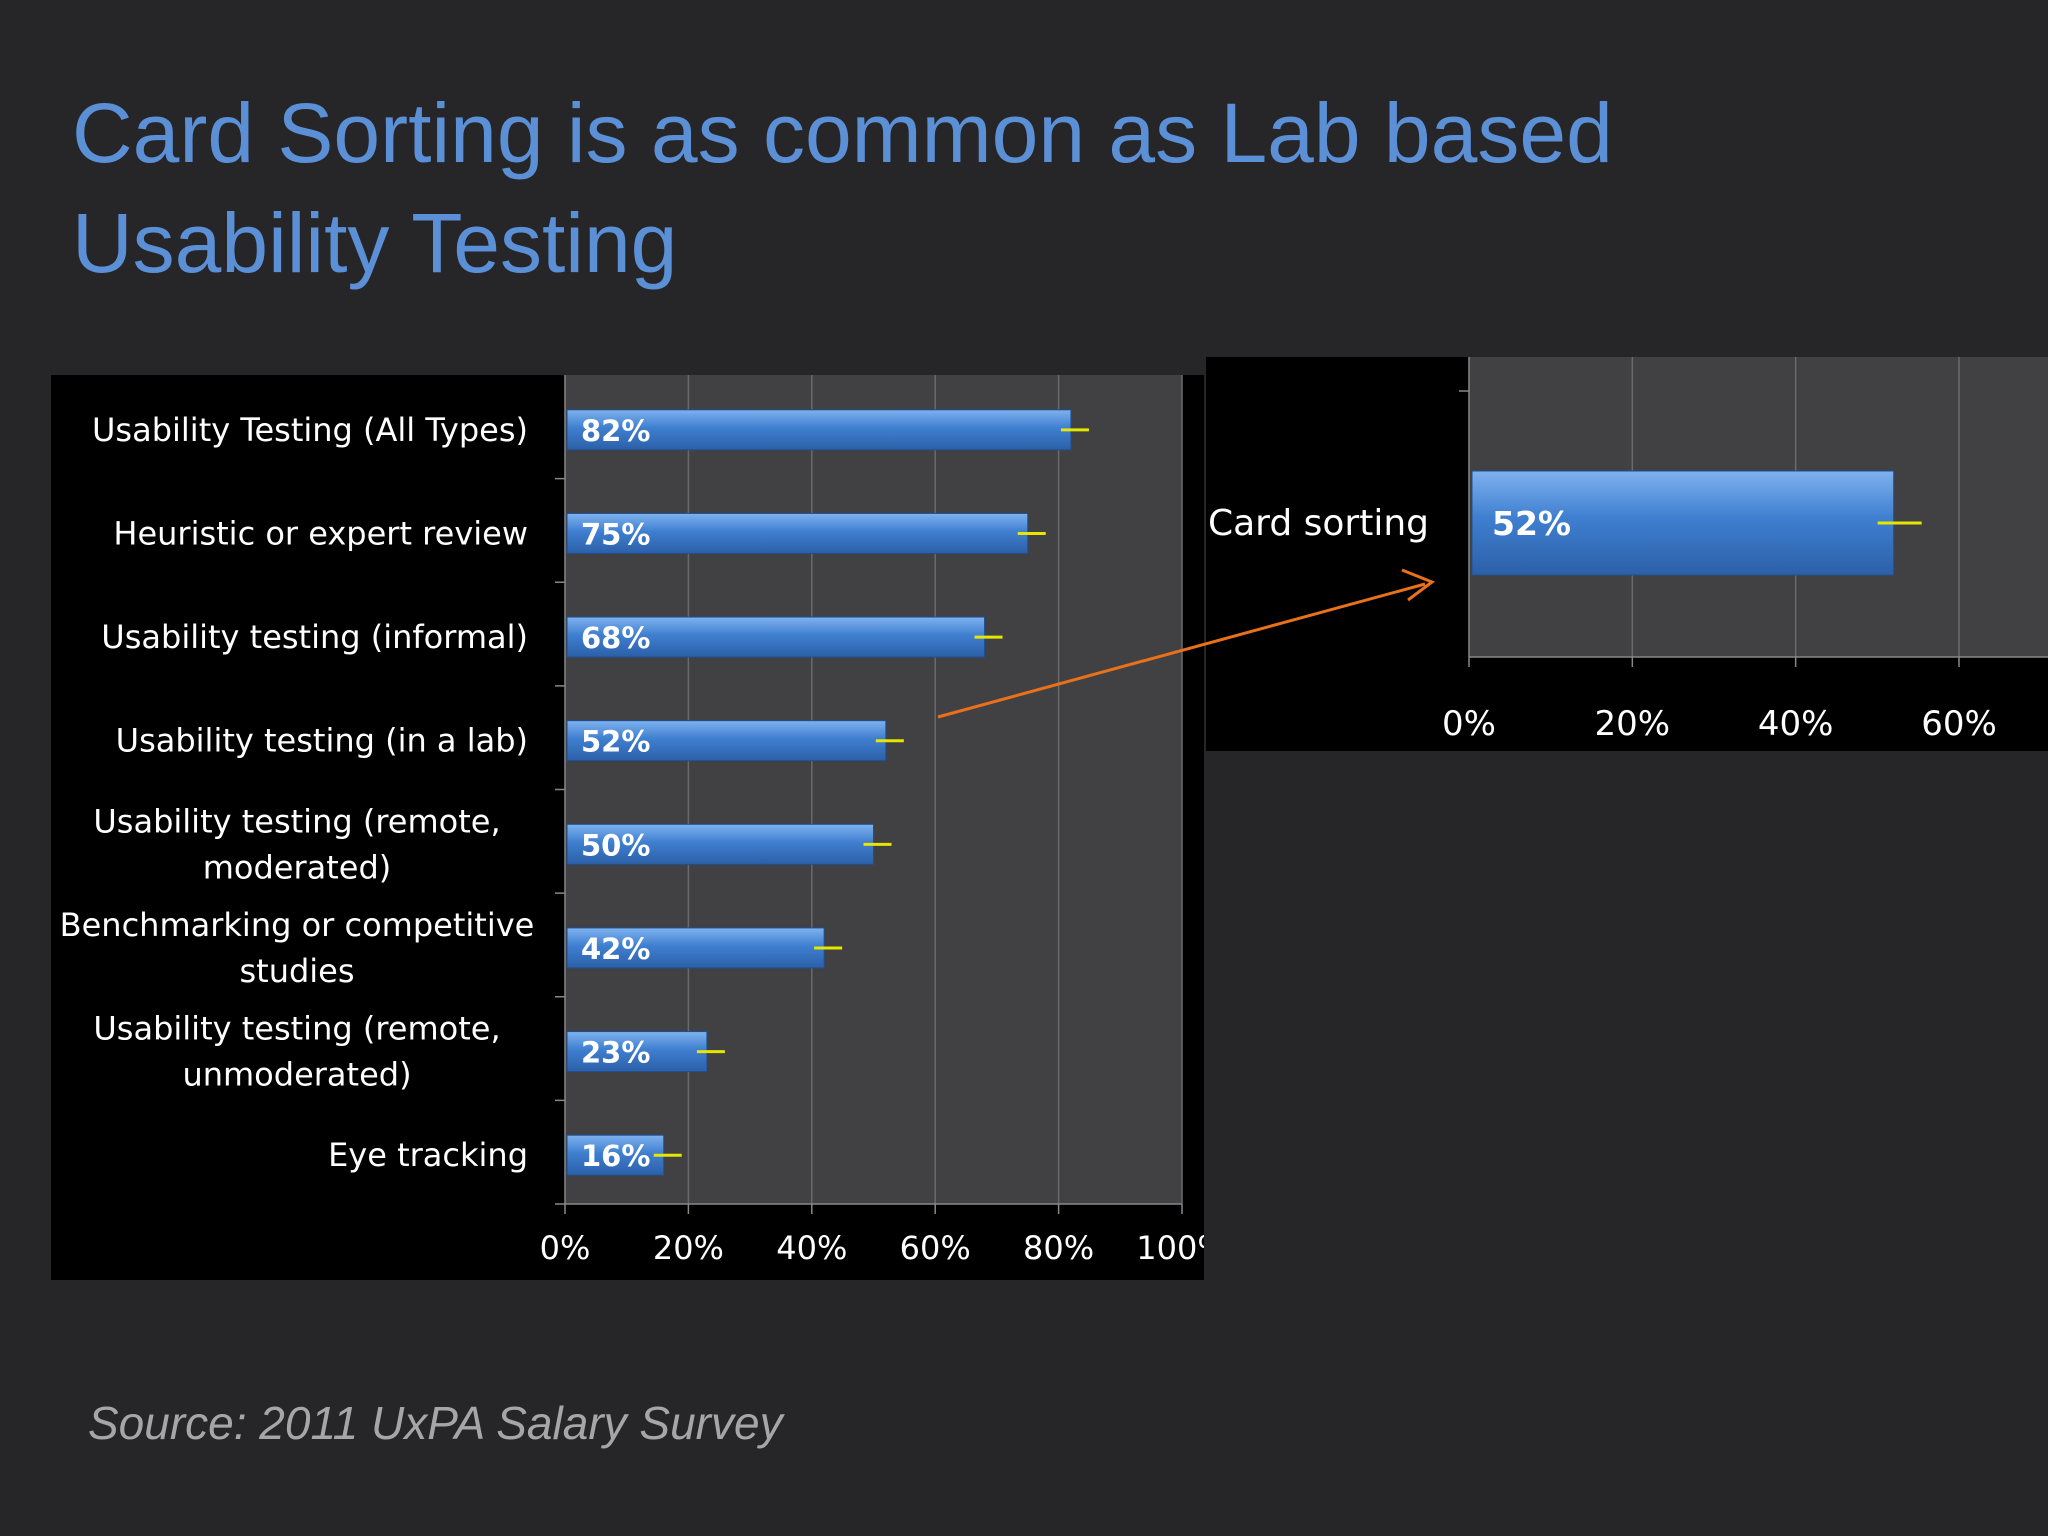  I want to click on data-label: 16%, so click(615, 1156).